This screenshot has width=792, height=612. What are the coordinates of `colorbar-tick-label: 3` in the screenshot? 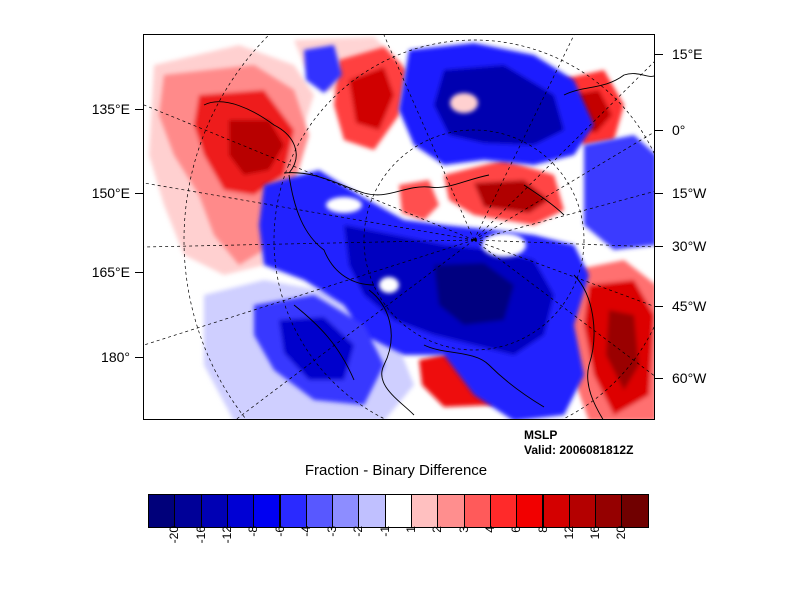 It's located at (463, 529).